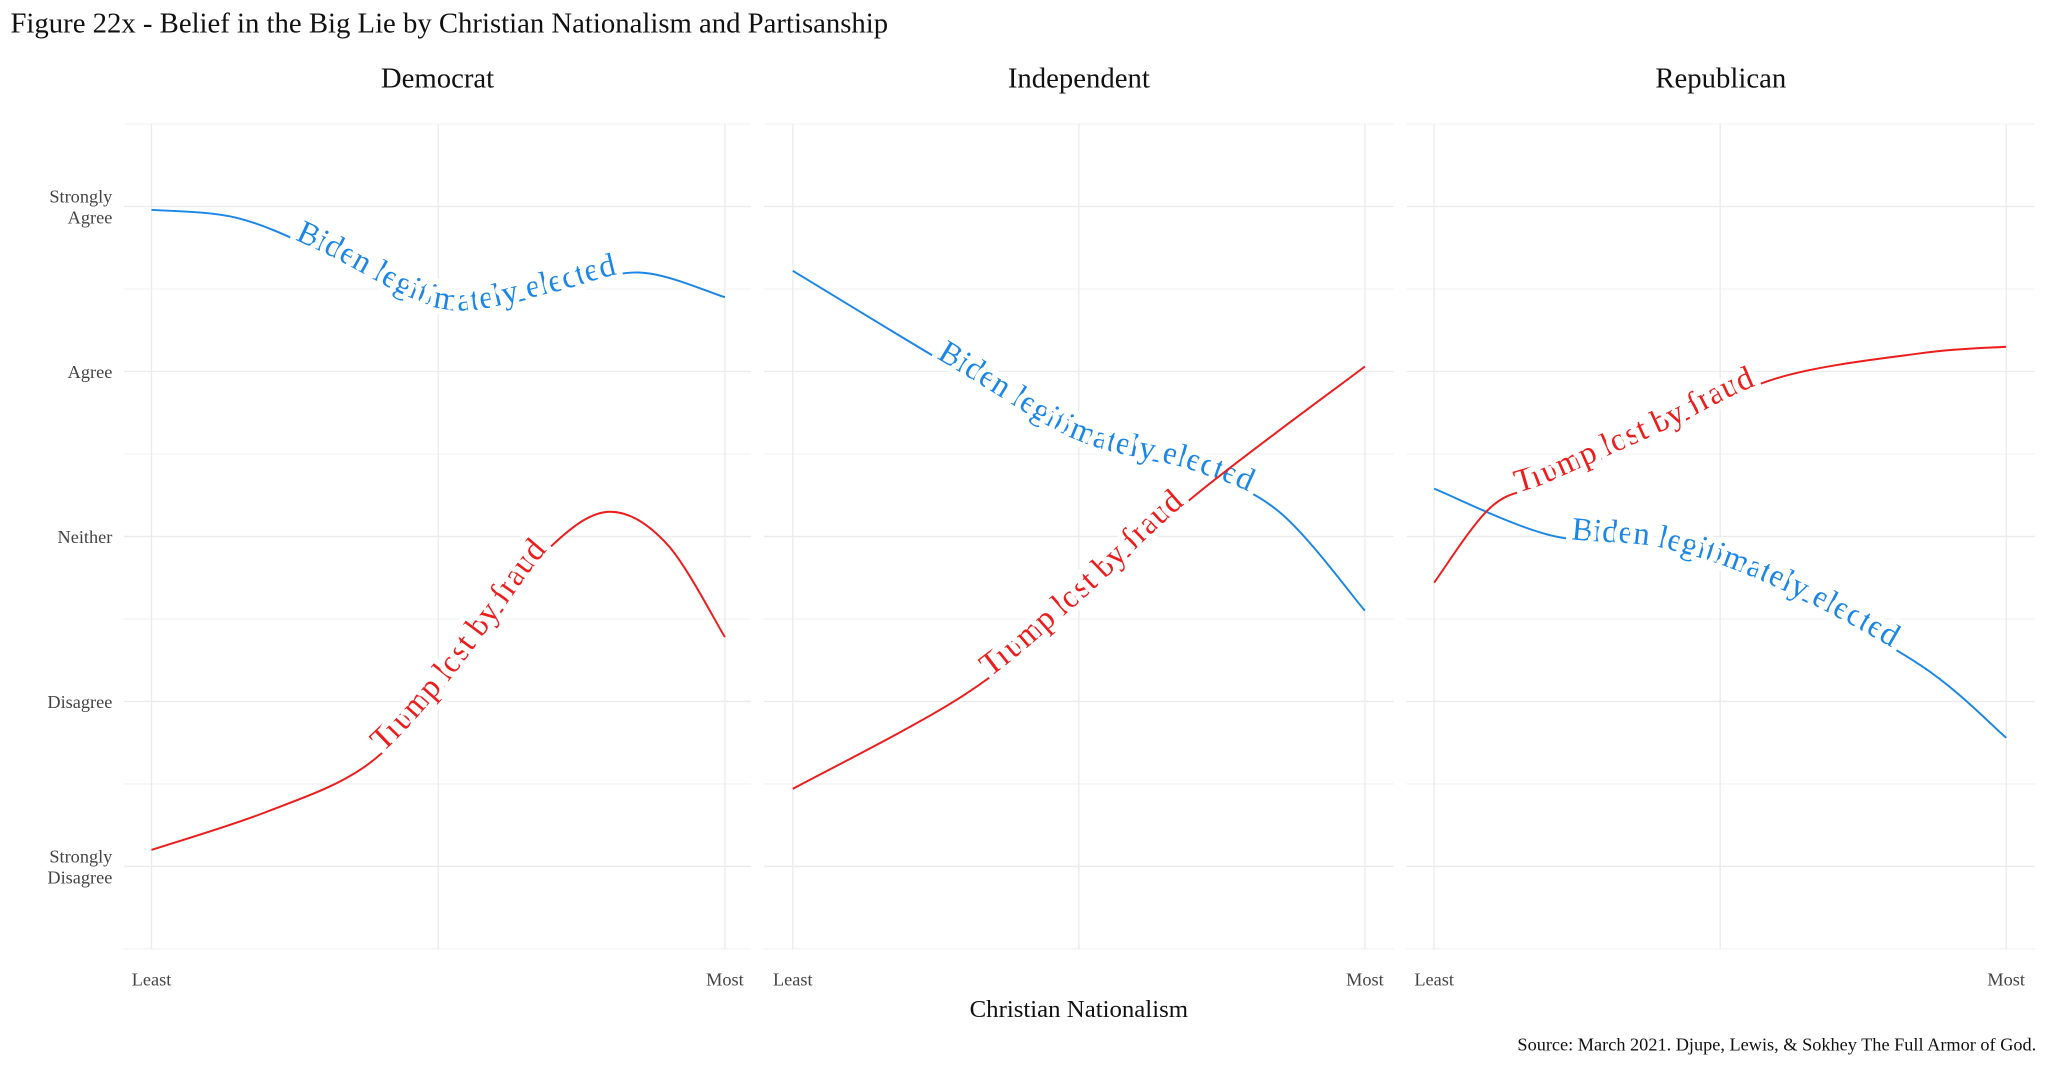 This screenshot has height=1069, width=2048. I want to click on y-tick-label: Strongly Disagree, so click(80, 867).